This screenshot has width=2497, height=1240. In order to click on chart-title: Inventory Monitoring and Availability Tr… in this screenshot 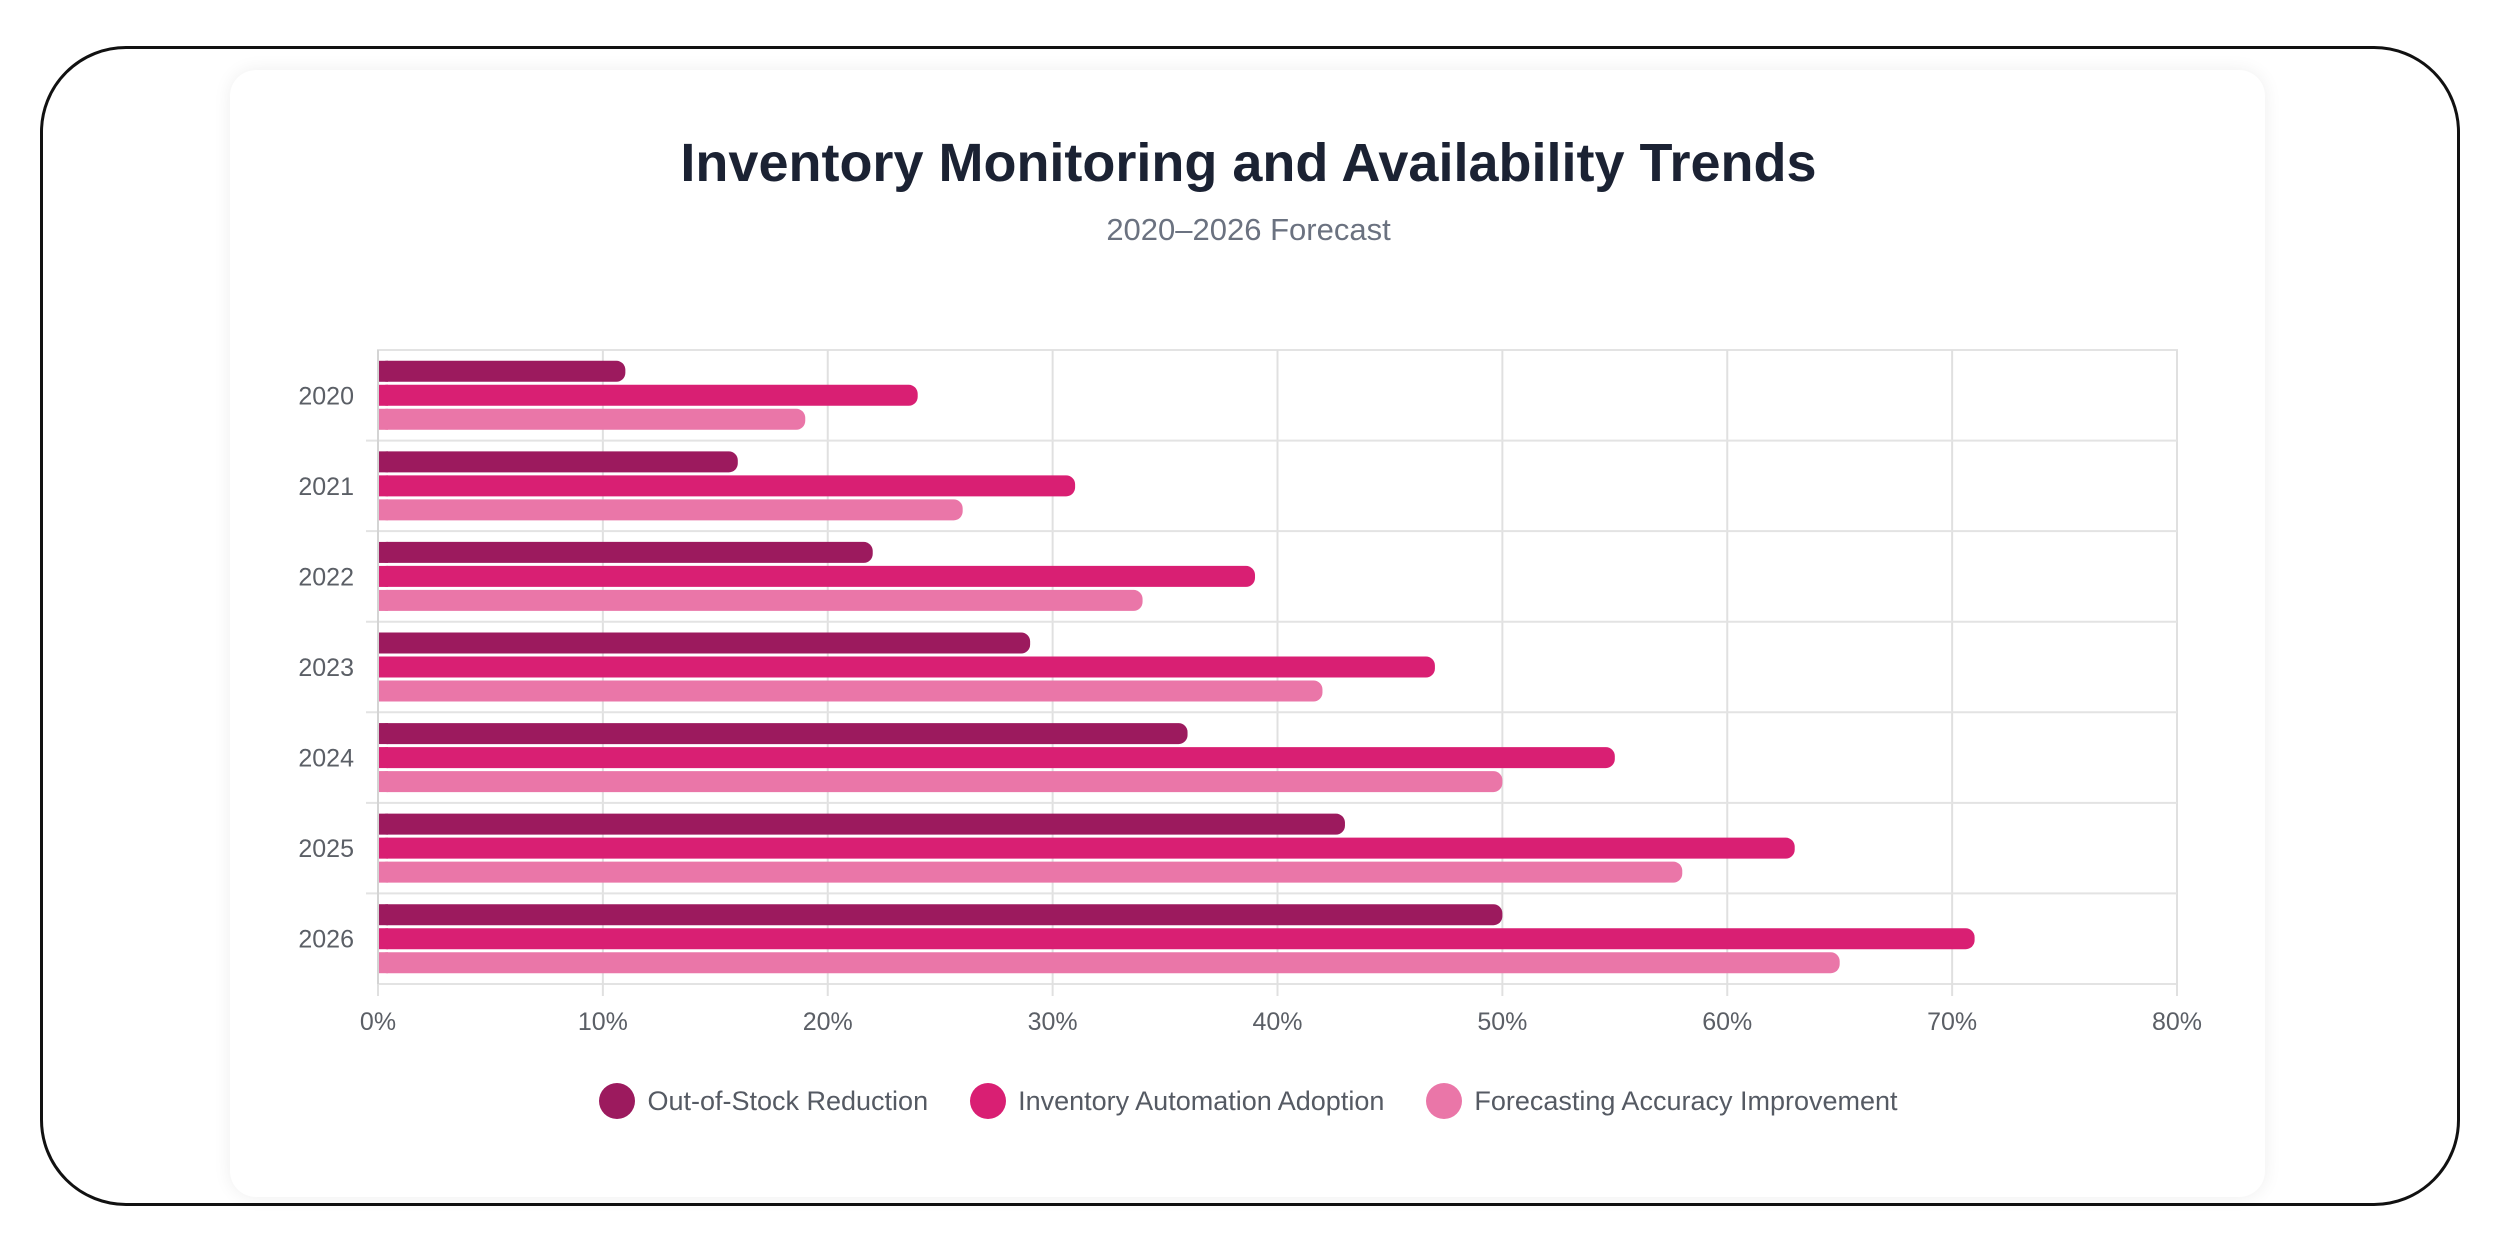, I will do `click(1248, 163)`.